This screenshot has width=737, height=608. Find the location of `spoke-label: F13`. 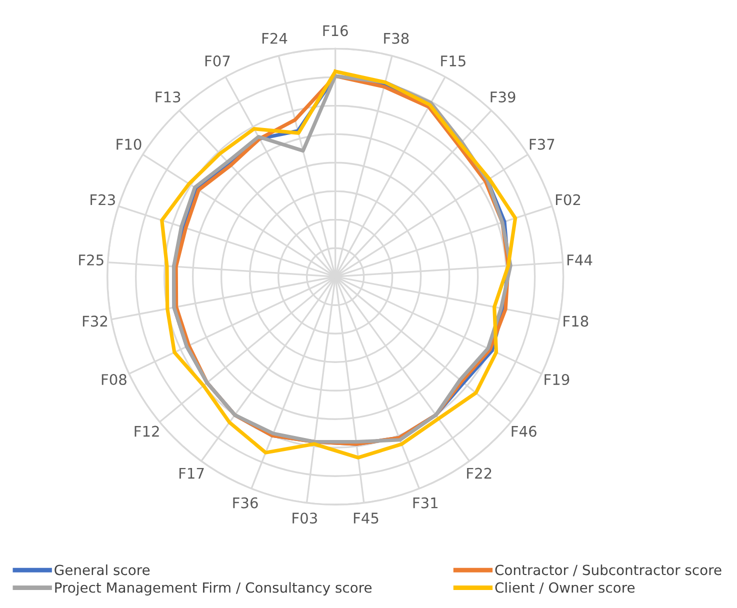

spoke-label: F13 is located at coordinates (168, 97).